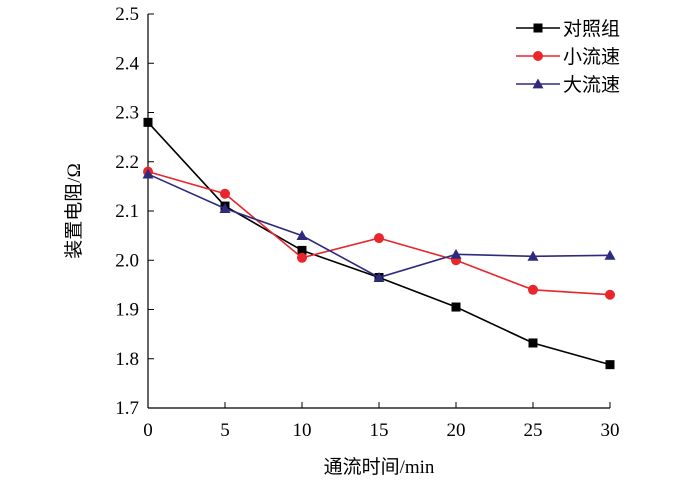  I want to click on legend-item-2: 小流速, so click(568, 57).